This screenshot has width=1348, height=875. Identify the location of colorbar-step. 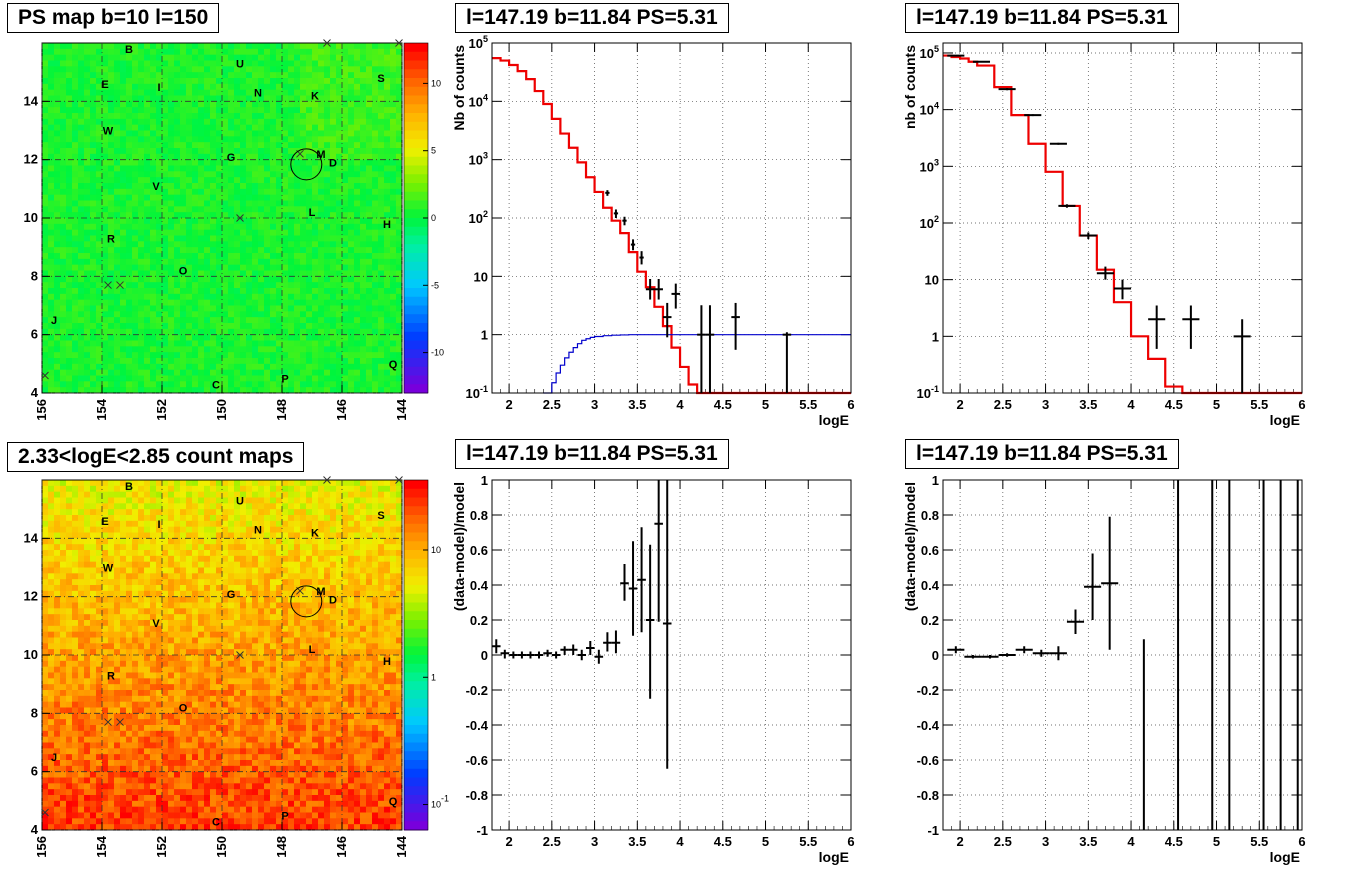
(416, 126).